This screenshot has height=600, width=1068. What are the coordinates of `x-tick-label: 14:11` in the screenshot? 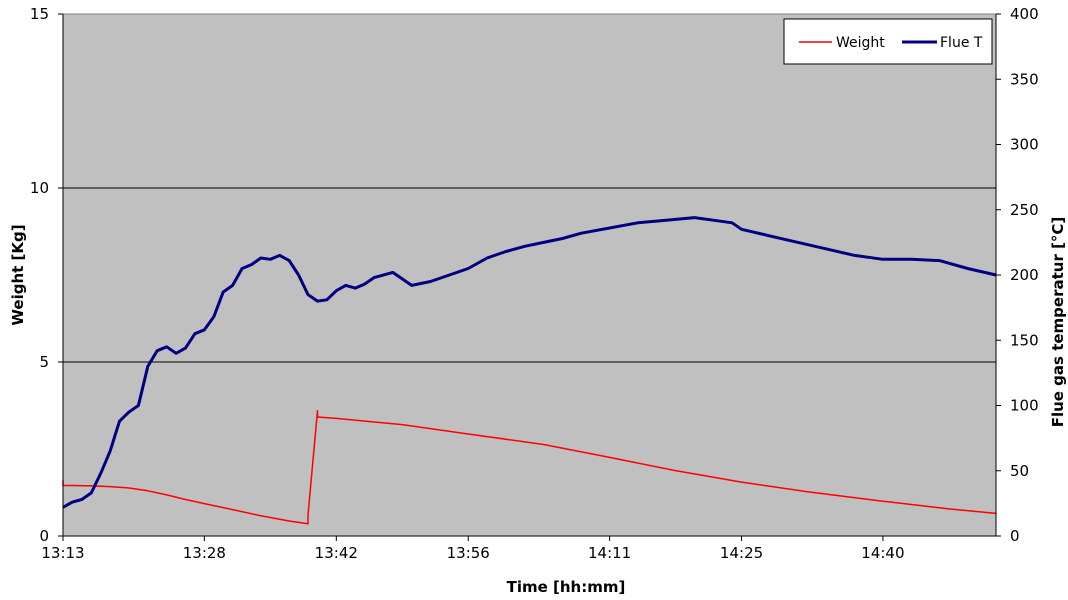 It's located at (609, 553).